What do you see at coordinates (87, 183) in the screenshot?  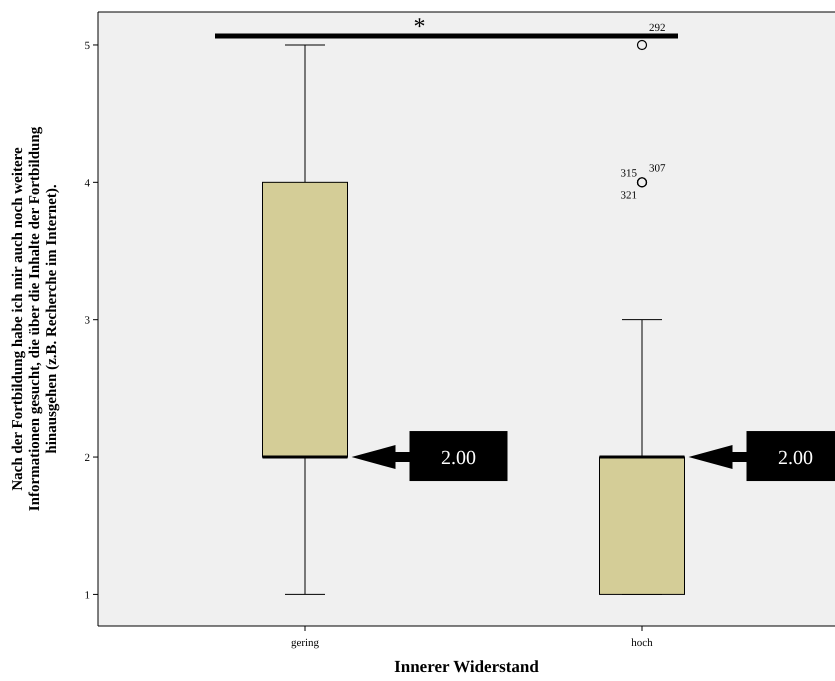 I see `y-tick-label: 4` at bounding box center [87, 183].